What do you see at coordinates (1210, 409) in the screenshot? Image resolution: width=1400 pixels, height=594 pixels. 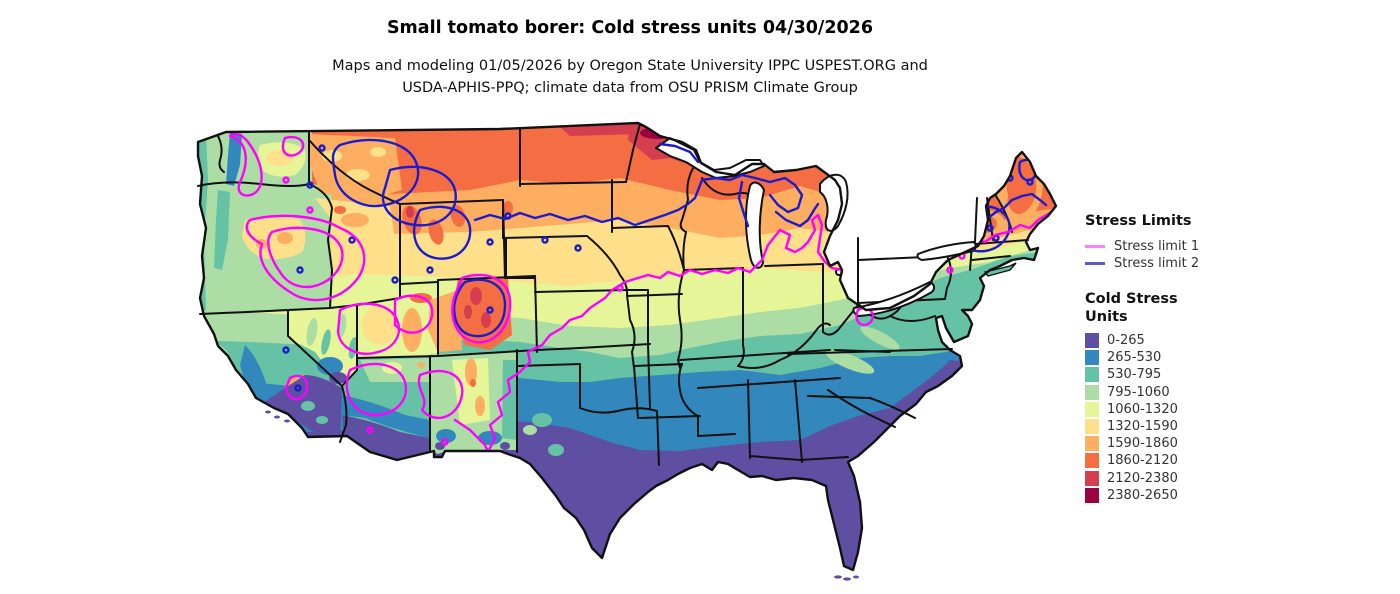 I see `cold-stress-class-item: 1060-1320` at bounding box center [1210, 409].